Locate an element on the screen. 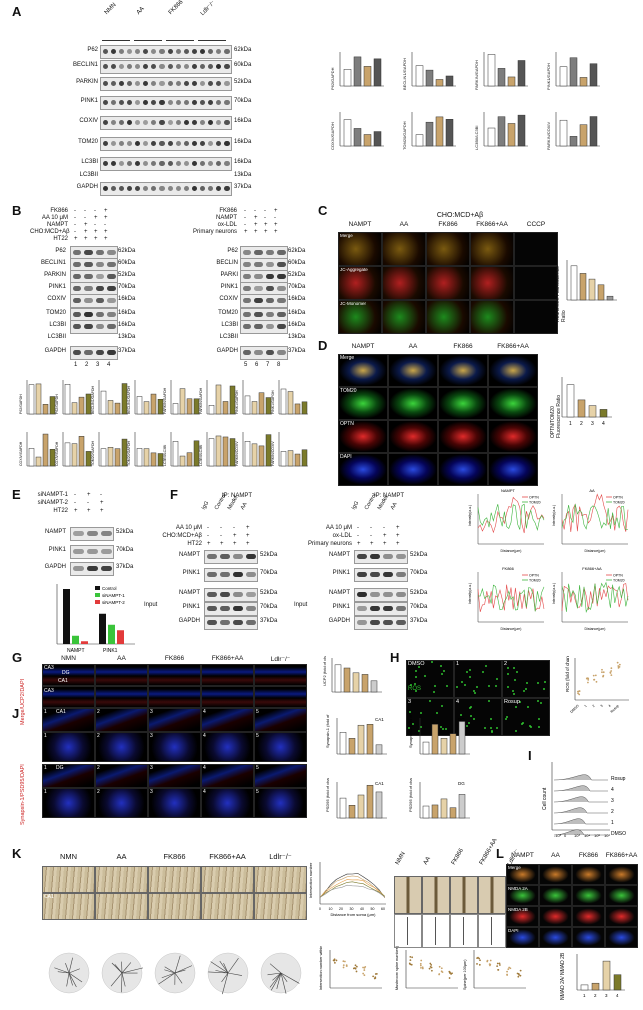 The width and height of the screenshot is (643, 1010). sholl-tracing is located at coordinates (281, 973).